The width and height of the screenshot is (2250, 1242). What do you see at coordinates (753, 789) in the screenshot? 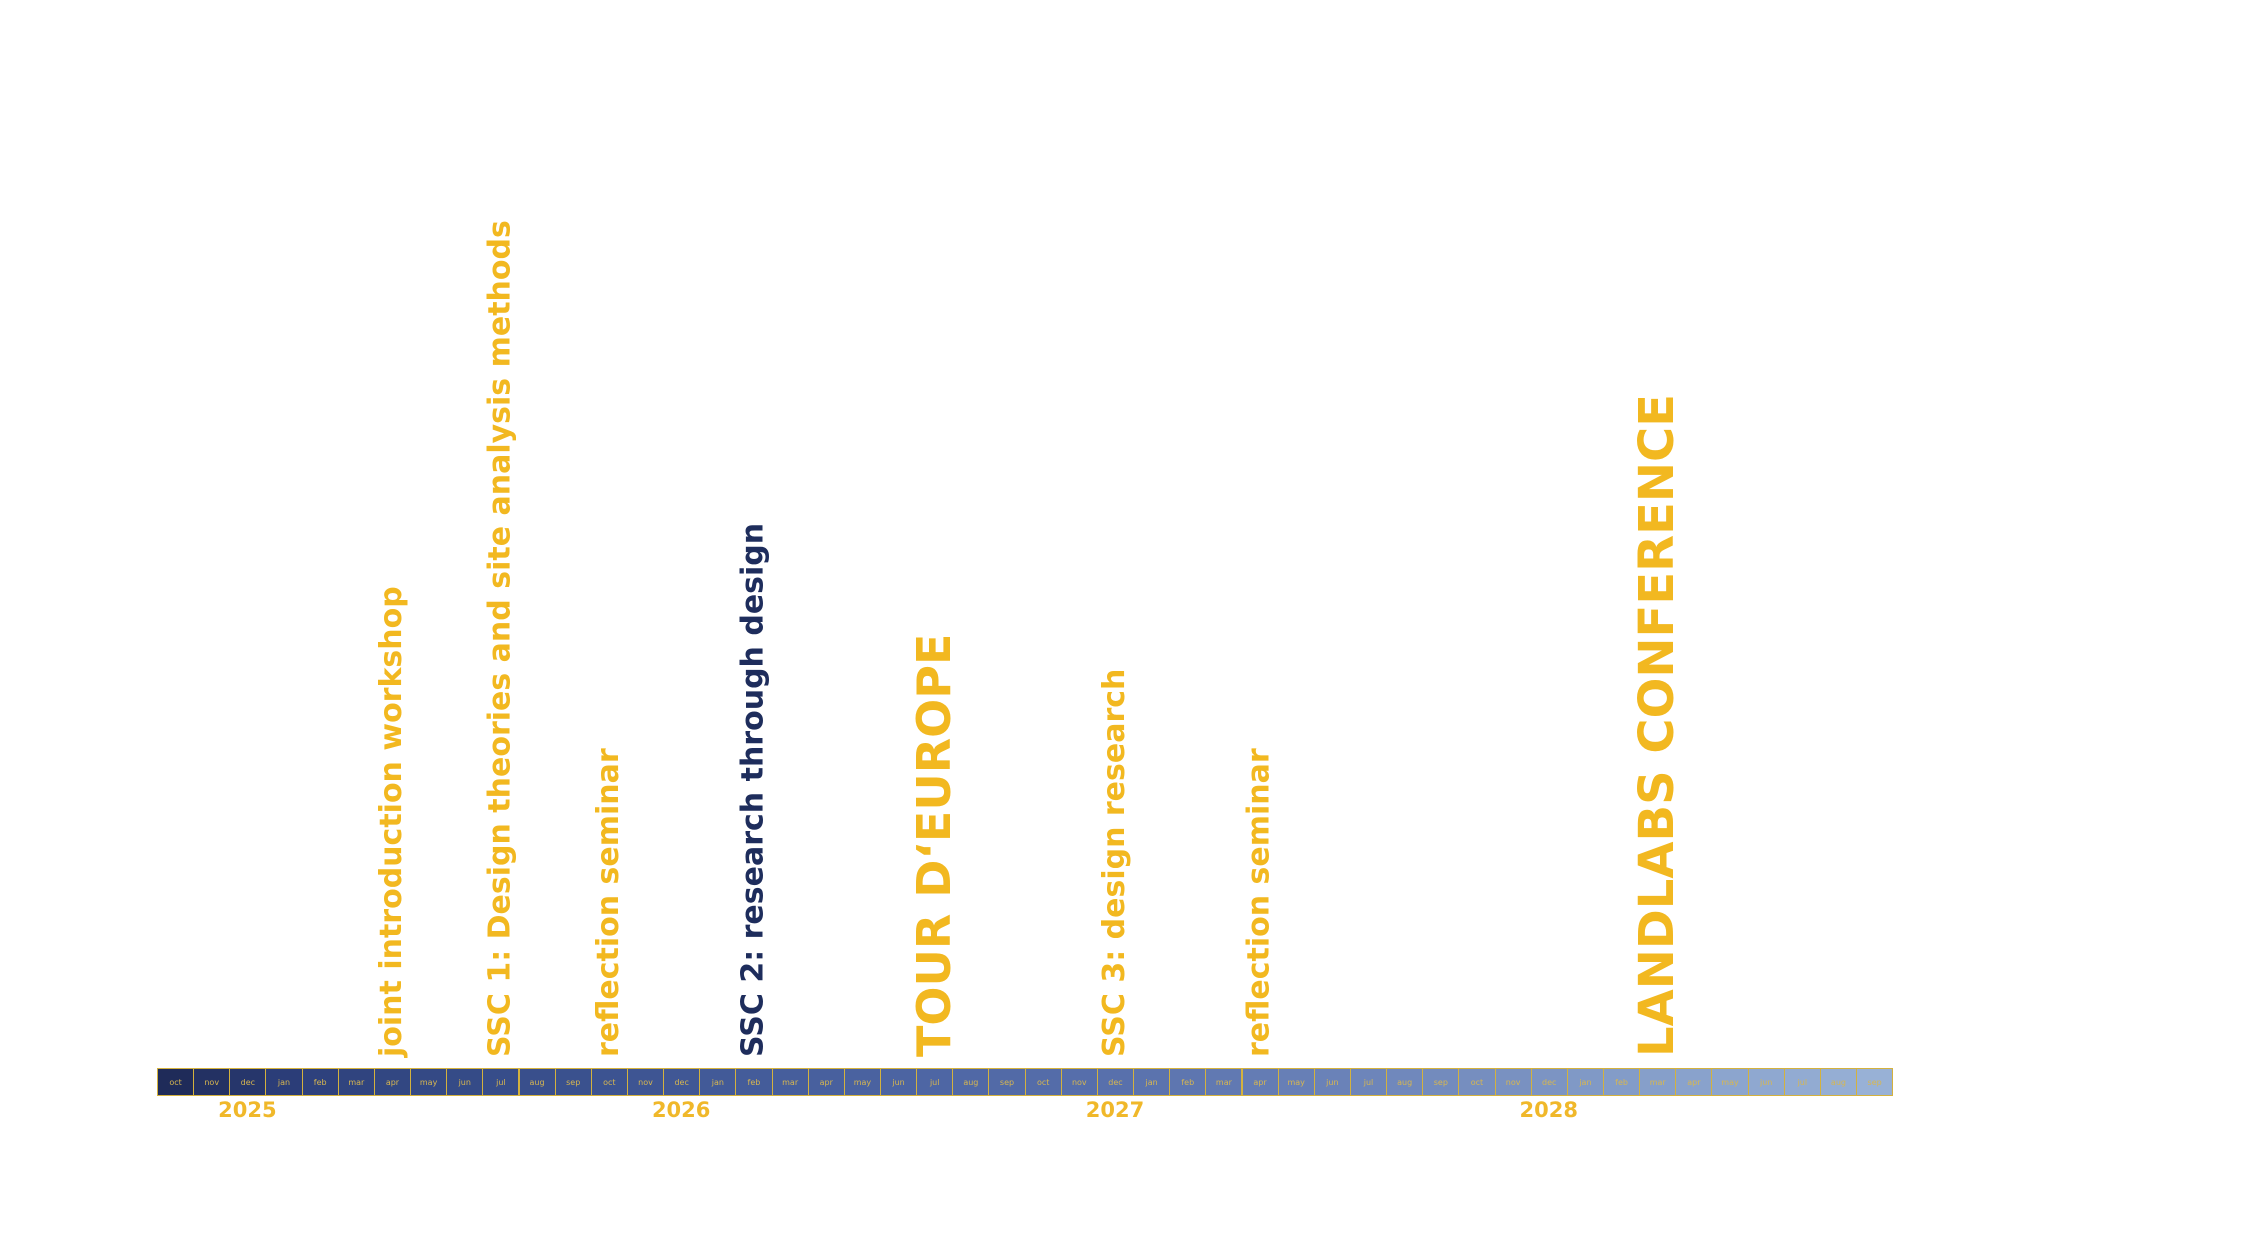
I see `event-label: SSC 2: research through design` at bounding box center [753, 789].